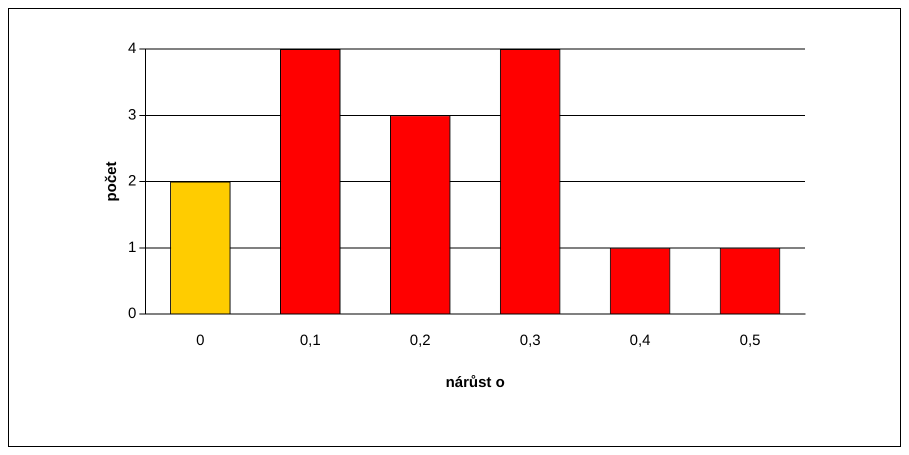 The height and width of the screenshot is (455, 909). Describe the element at coordinates (530, 341) in the screenshot. I see `x-tick-label: 0,3` at that location.